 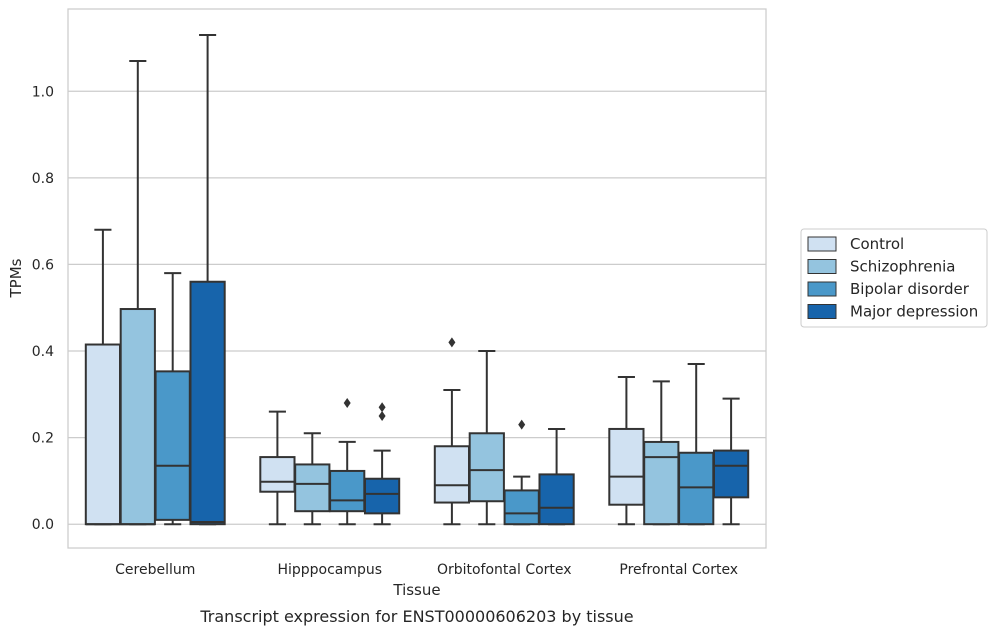 What do you see at coordinates (155, 570) in the screenshot?
I see `x-tick-label: Cerebellum` at bounding box center [155, 570].